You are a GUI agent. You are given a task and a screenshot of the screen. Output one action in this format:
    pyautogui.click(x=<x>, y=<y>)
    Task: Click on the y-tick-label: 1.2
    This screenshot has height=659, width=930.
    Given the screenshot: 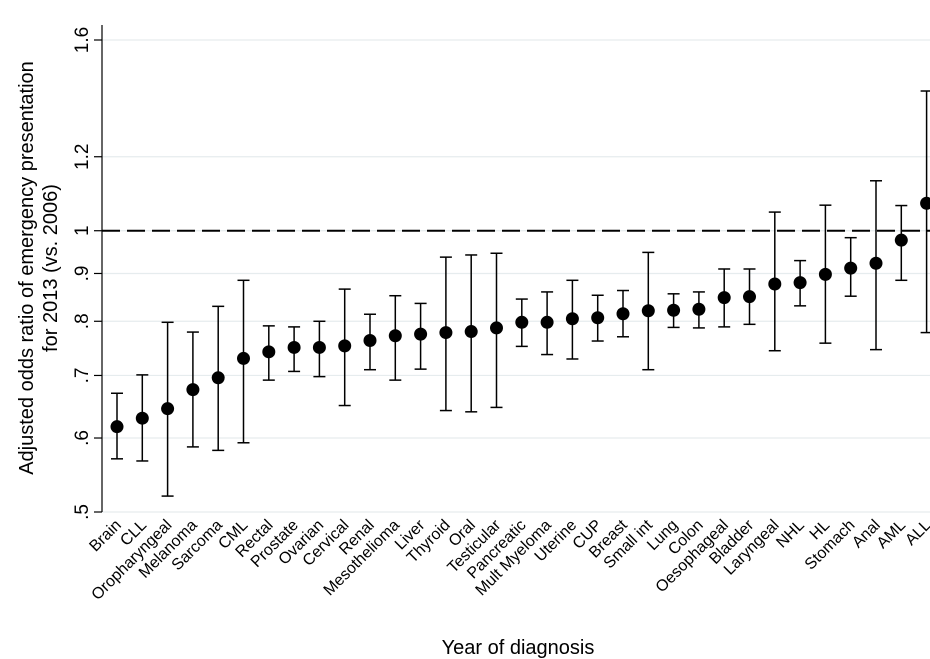 What is the action you would take?
    pyautogui.click(x=82, y=157)
    